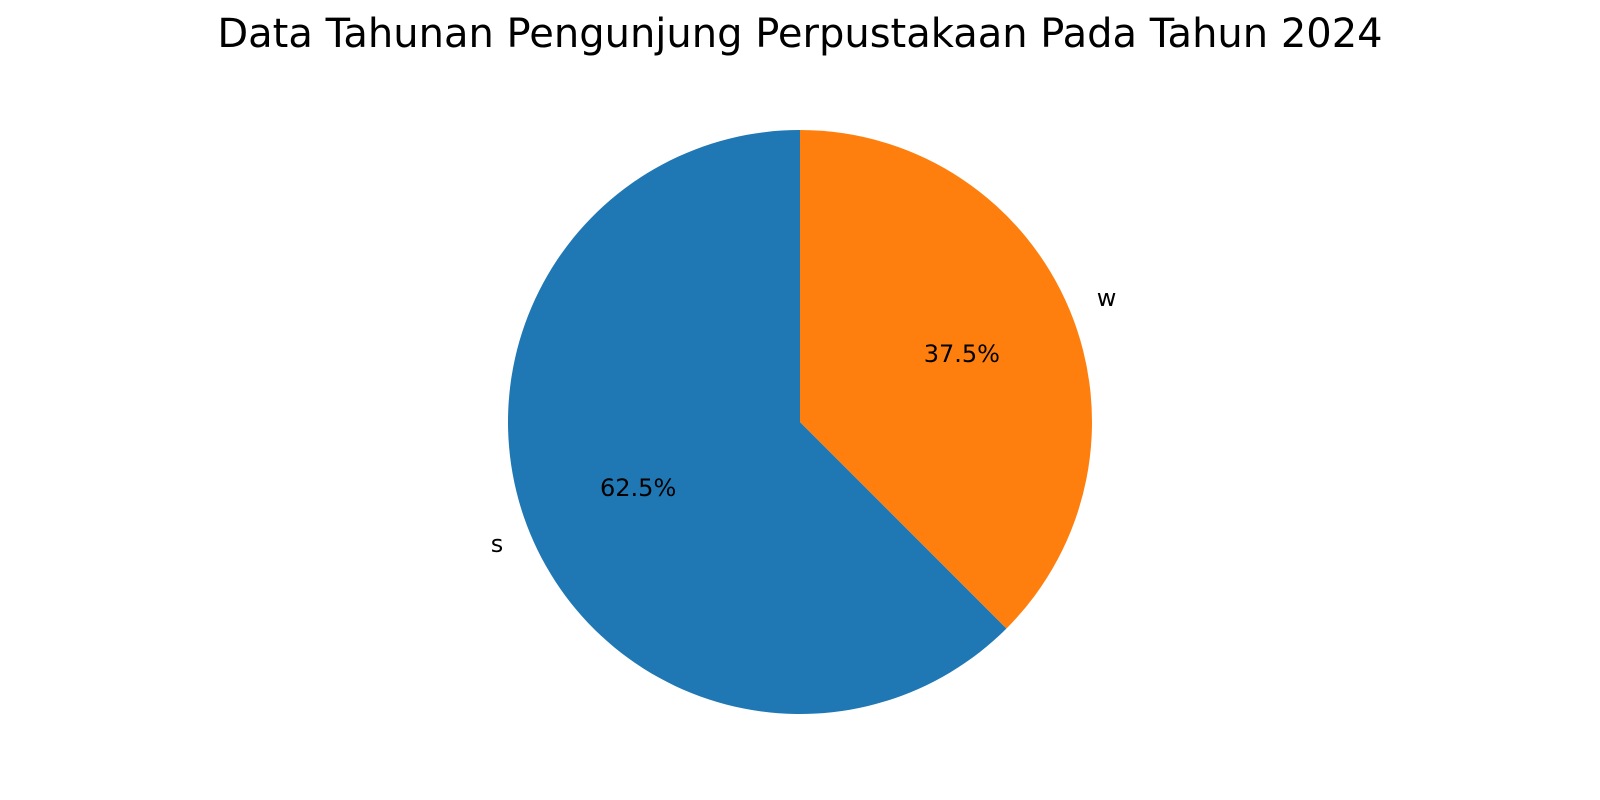 Image resolution: width=1600 pixels, height=800 pixels. What do you see at coordinates (497, 544) in the screenshot?
I see `slice-label-s: s` at bounding box center [497, 544].